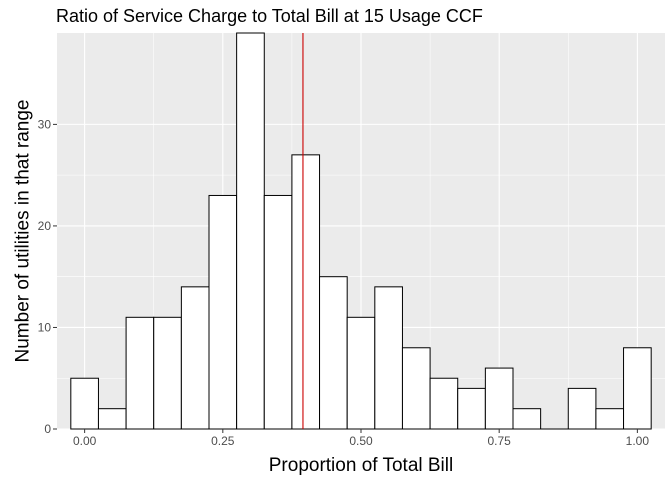 The image size is (672, 480). Describe the element at coordinates (85, 441) in the screenshot. I see `x-tick-label: 0.00` at that location.